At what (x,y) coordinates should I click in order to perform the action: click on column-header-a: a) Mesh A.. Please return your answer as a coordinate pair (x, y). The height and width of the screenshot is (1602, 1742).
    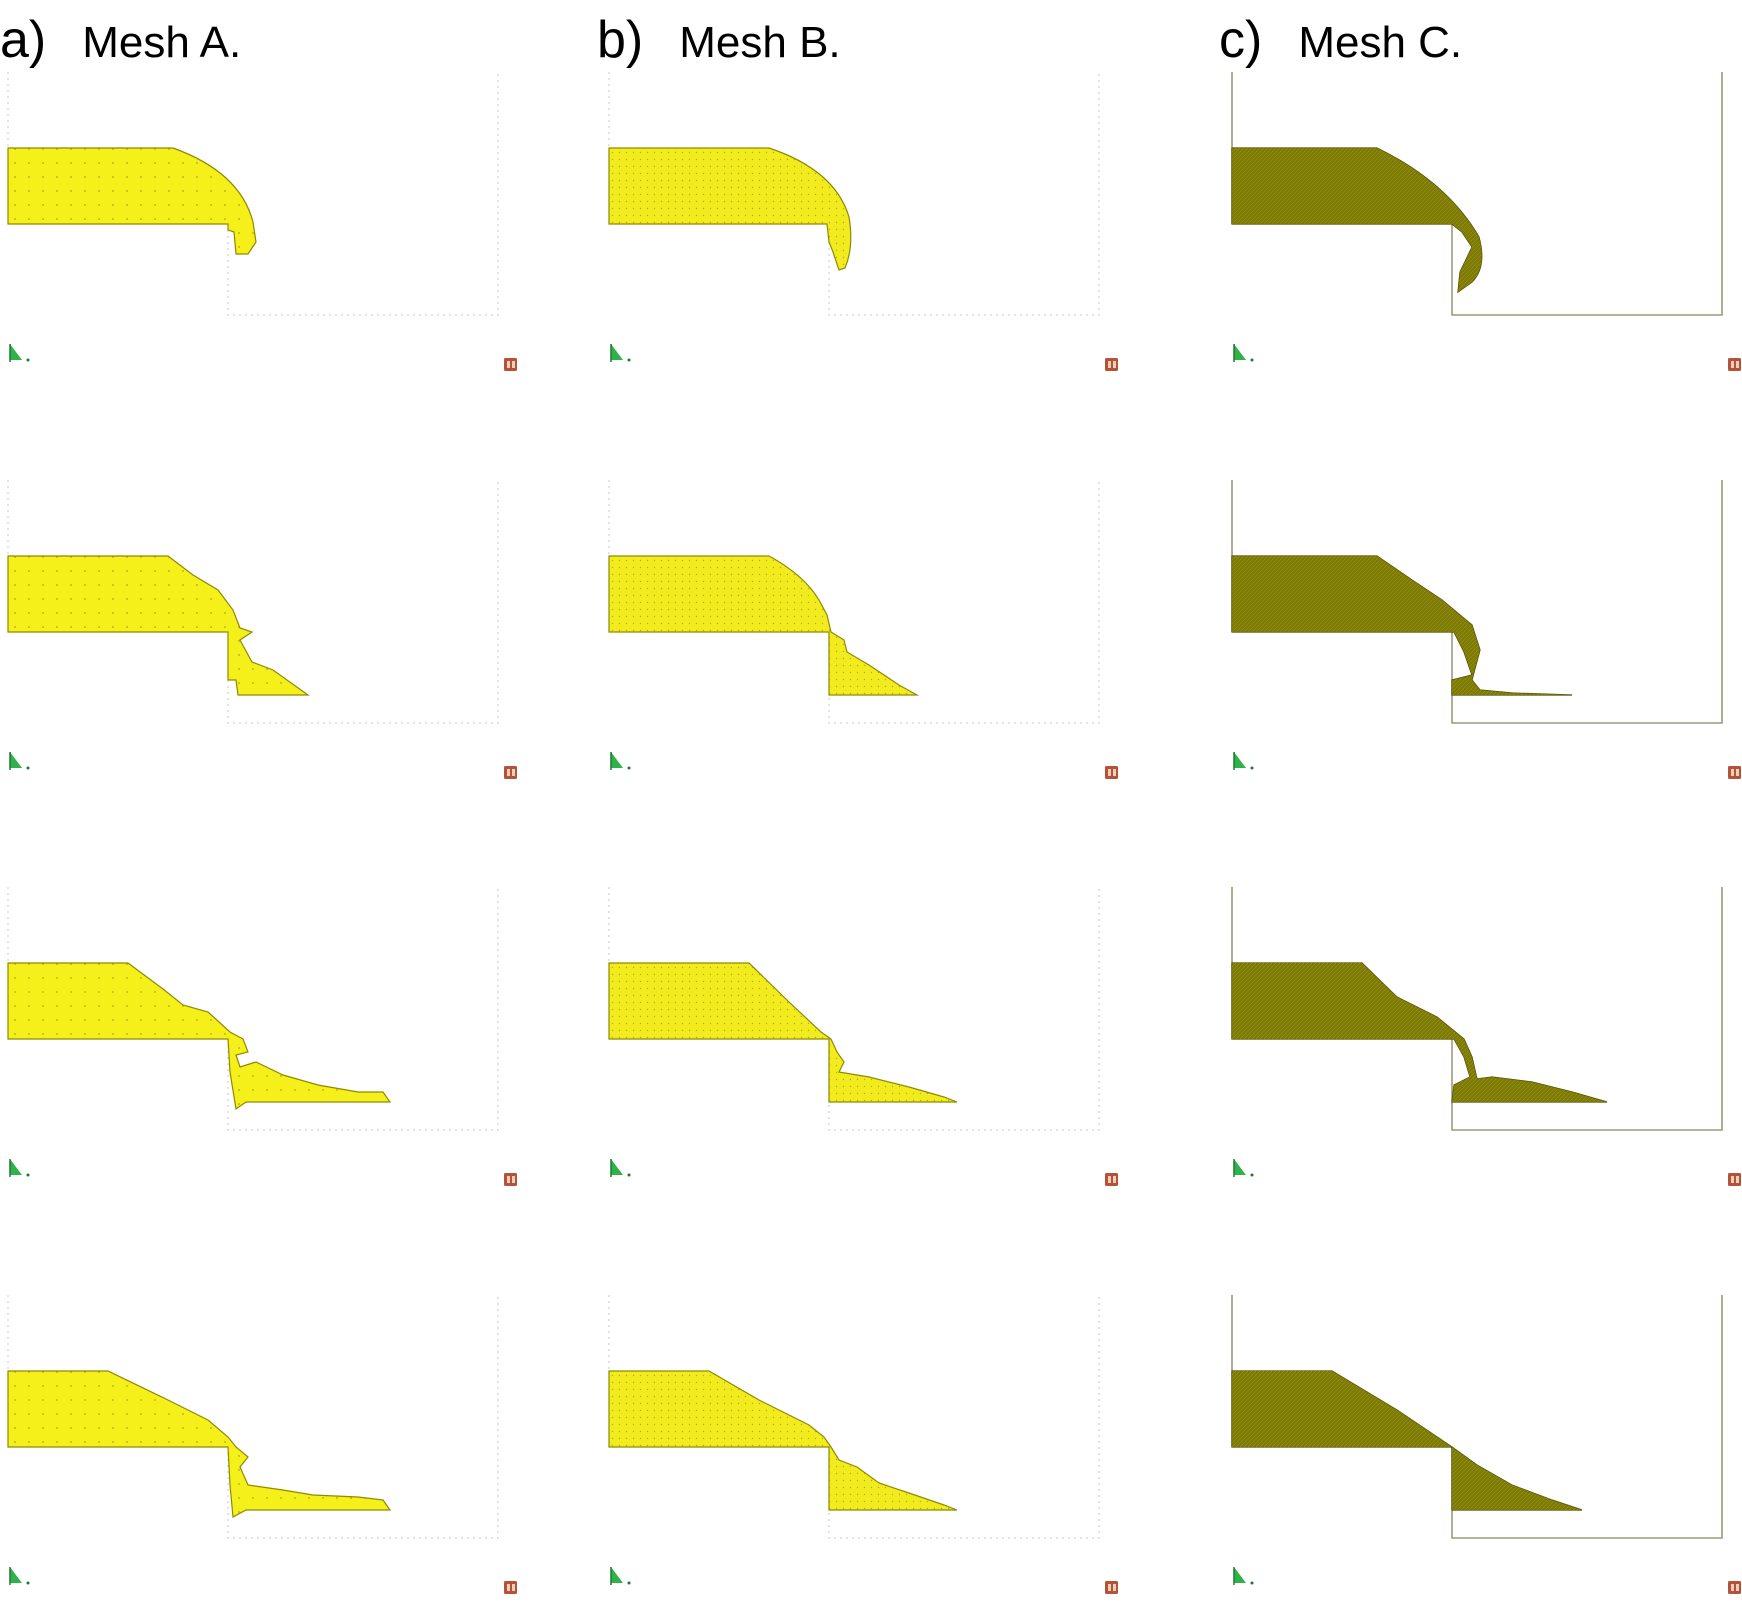
    Looking at the image, I should click on (120, 40).